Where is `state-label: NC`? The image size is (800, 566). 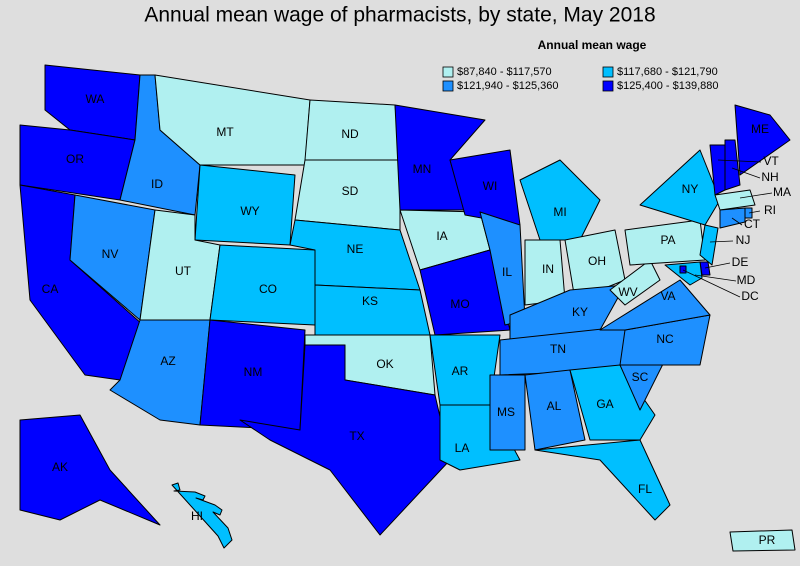 state-label: NC is located at coordinates (665, 339).